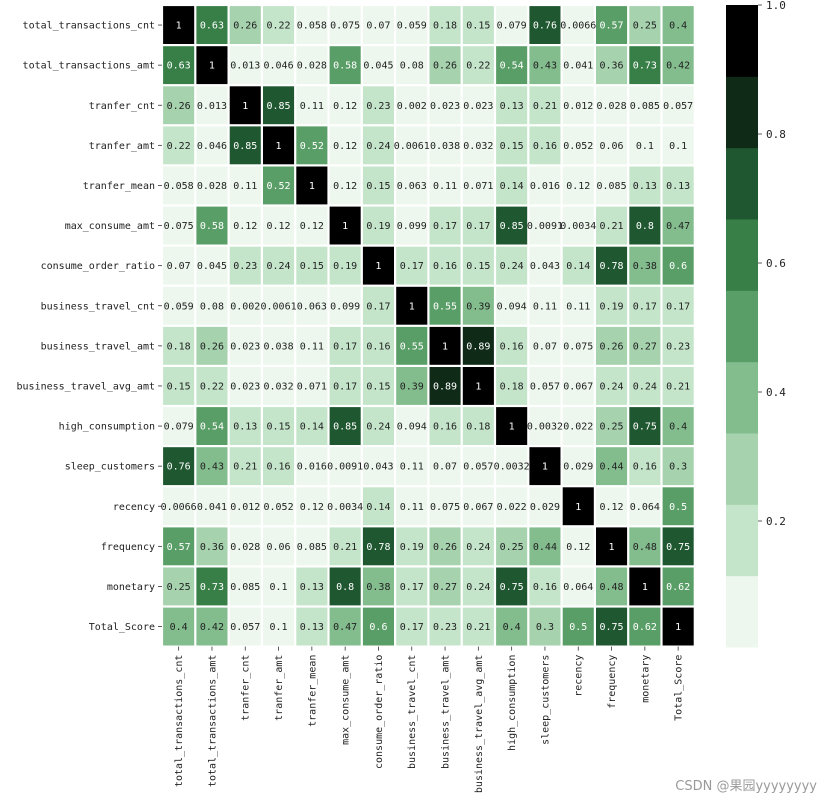 The height and width of the screenshot is (804, 831). Describe the element at coordinates (179, 186) in the screenshot. I see `heatmap-cell-value: 0.058` at that location.